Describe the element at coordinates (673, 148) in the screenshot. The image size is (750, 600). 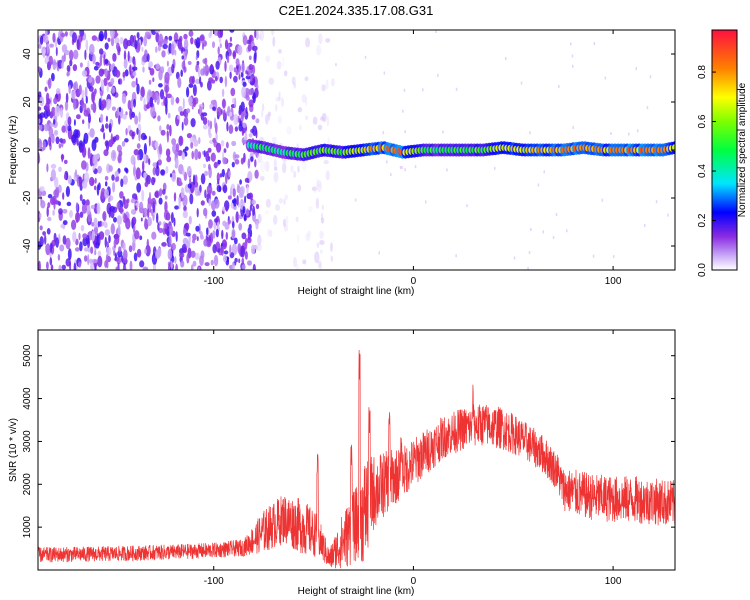
I see `ridge-cell` at that location.